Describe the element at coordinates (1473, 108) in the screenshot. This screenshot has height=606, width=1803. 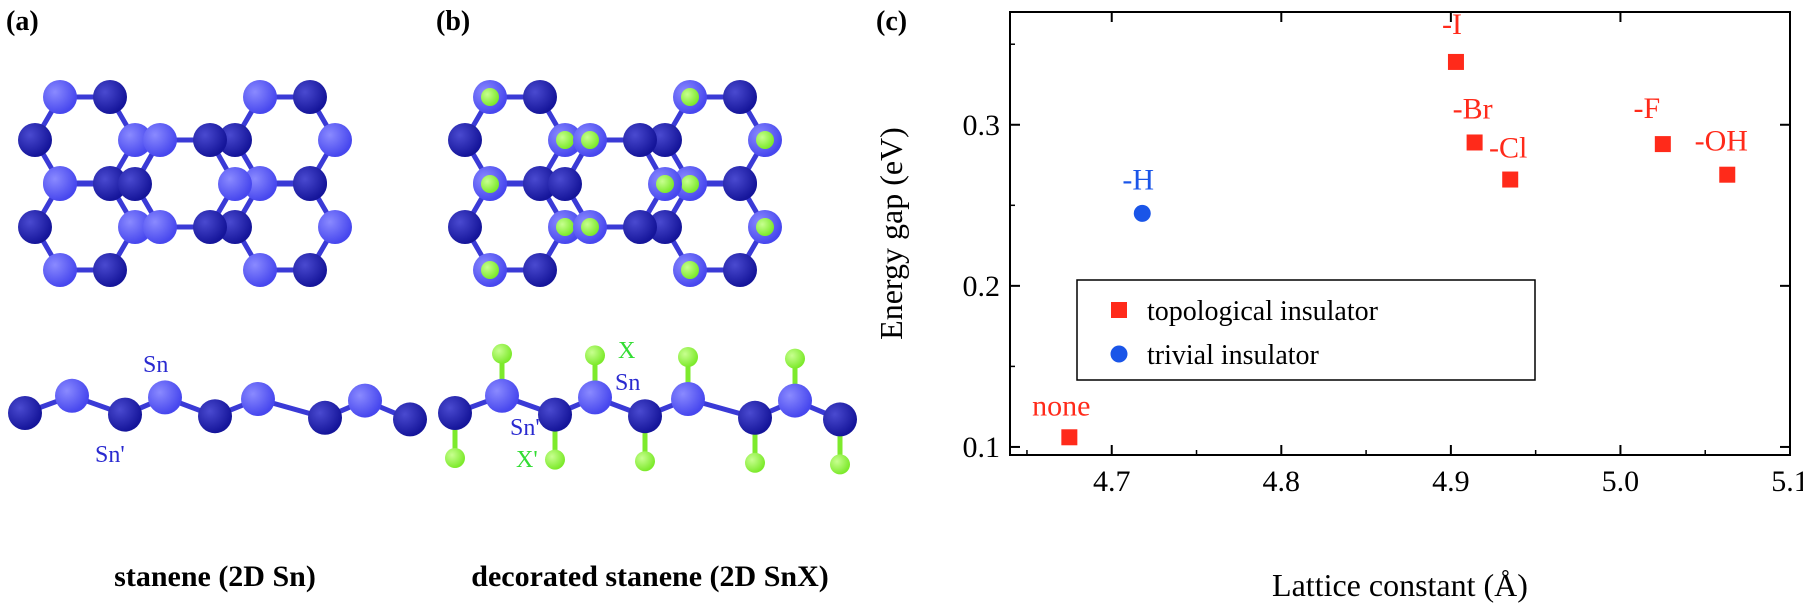
I see `point-label: -Br` at that location.